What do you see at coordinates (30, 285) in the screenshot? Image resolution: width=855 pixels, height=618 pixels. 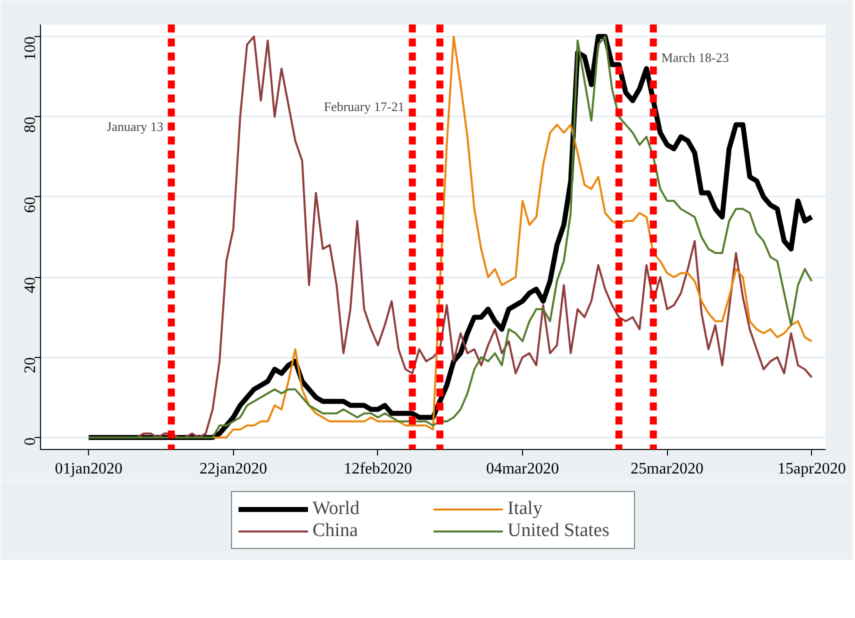 I see `y-tick-label: 40` at bounding box center [30, 285].